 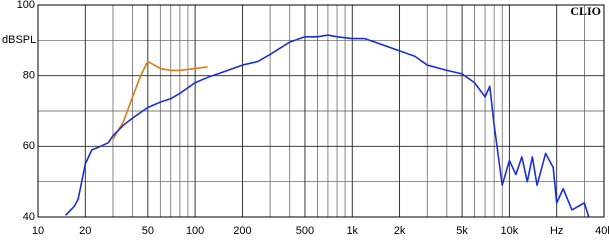 What do you see at coordinates (510, 231) in the screenshot?
I see `x-tick-label: 10k` at bounding box center [510, 231].